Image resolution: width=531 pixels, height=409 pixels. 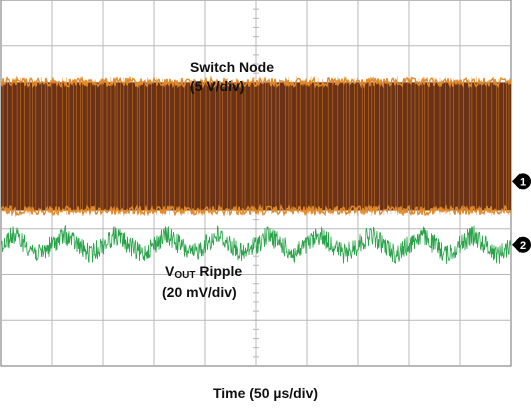 I want to click on x-axis-label: Time (50 µs/div), so click(x=265, y=393).